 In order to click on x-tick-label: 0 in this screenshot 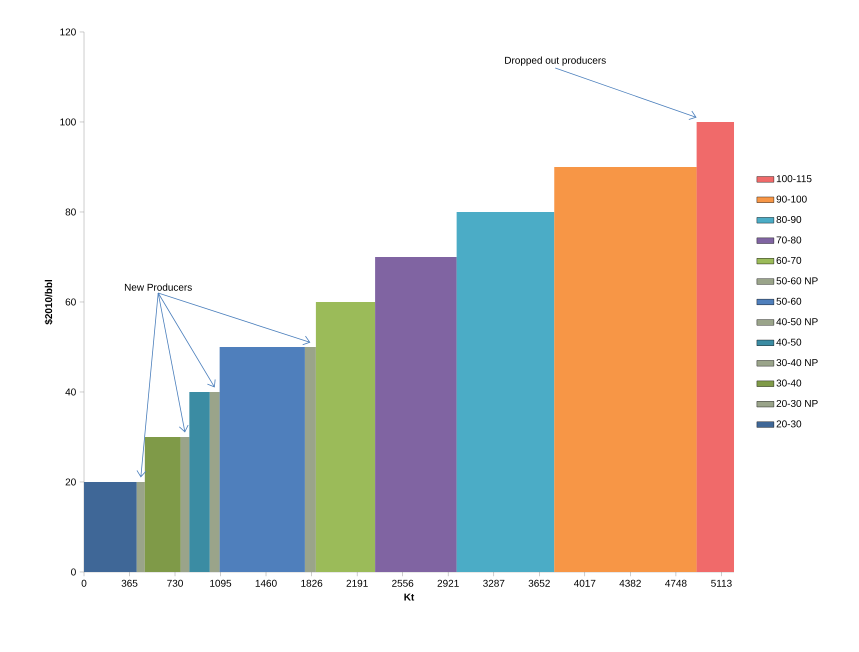, I will do `click(84, 583)`.